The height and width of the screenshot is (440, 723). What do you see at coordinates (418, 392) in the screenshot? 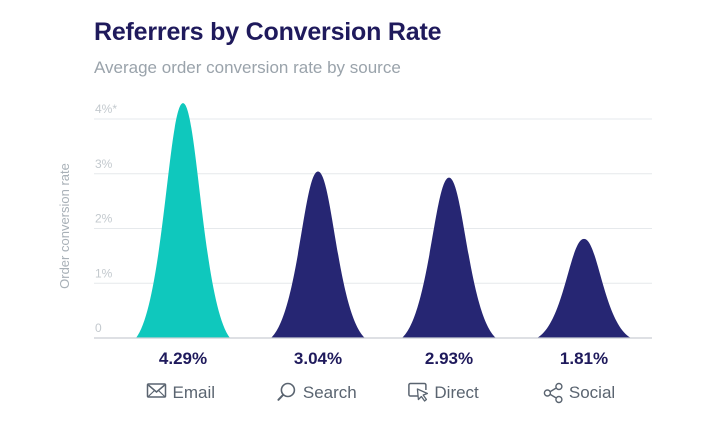
I see `cursor-window-icon` at bounding box center [418, 392].